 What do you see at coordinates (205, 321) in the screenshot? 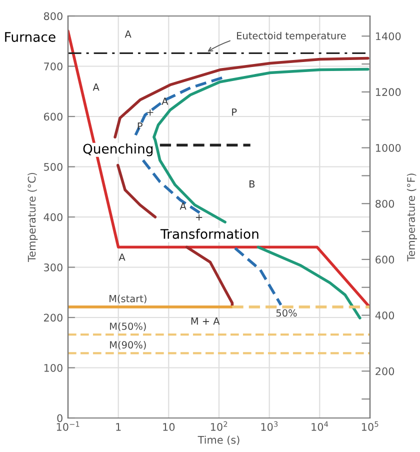
I see `annotation: M + A` at bounding box center [205, 321].